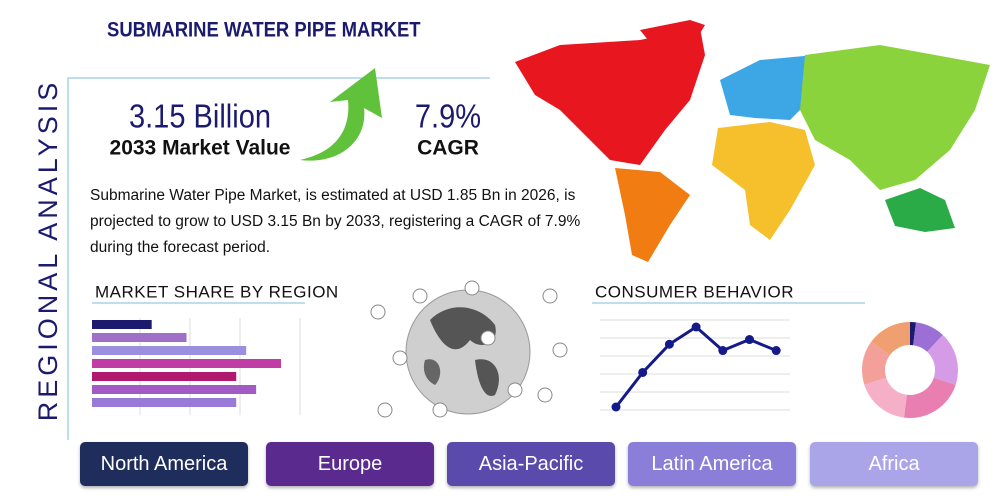  What do you see at coordinates (448, 116) in the screenshot?
I see `cagr-value: 7.9%` at bounding box center [448, 116].